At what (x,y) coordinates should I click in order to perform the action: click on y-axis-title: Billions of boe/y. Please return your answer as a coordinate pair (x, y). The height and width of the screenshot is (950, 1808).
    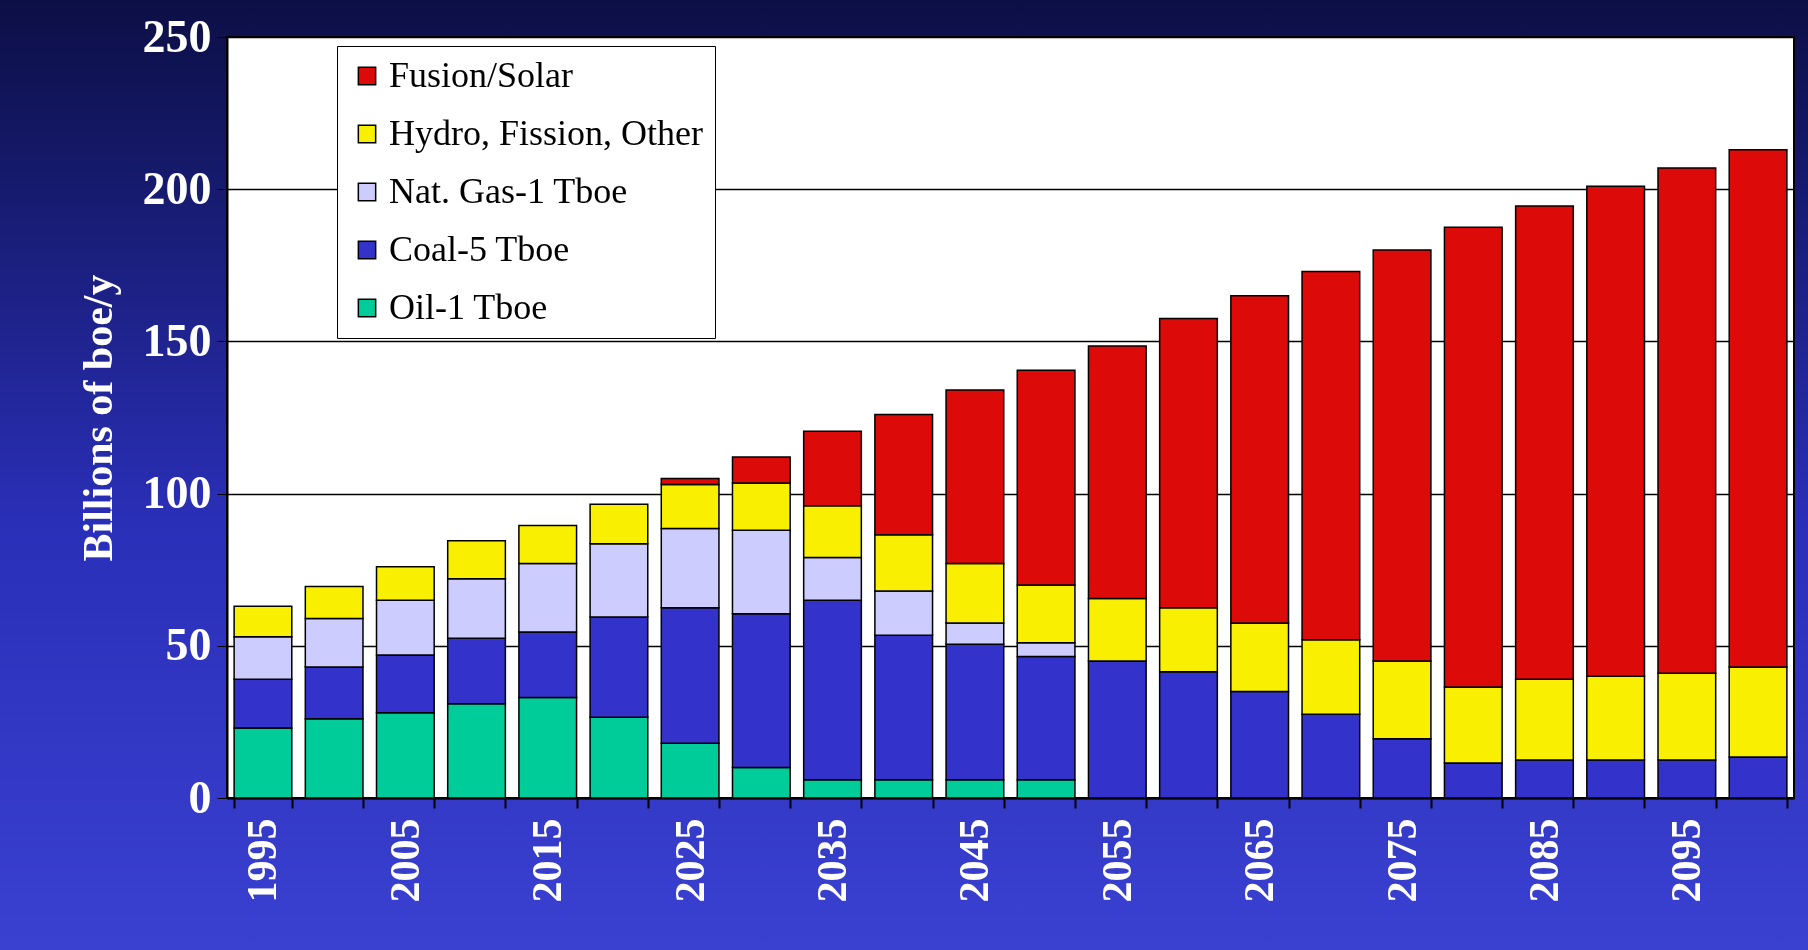
    Looking at the image, I should click on (97, 418).